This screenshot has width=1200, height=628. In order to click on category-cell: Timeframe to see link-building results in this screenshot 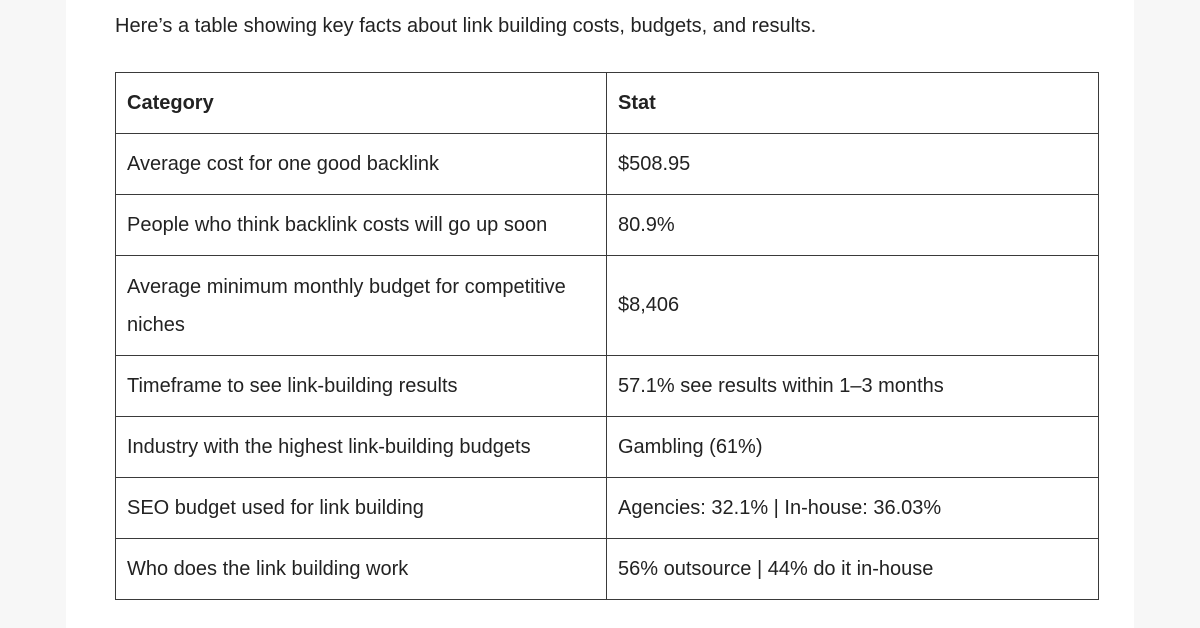, I will do `click(361, 386)`.